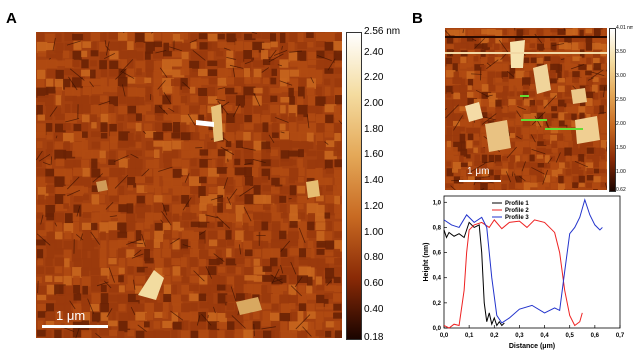 This screenshot has height=356, width=633. What do you see at coordinates (374, 129) in the screenshot?
I see `colorbar-tick-label: 1.80` at bounding box center [374, 129].